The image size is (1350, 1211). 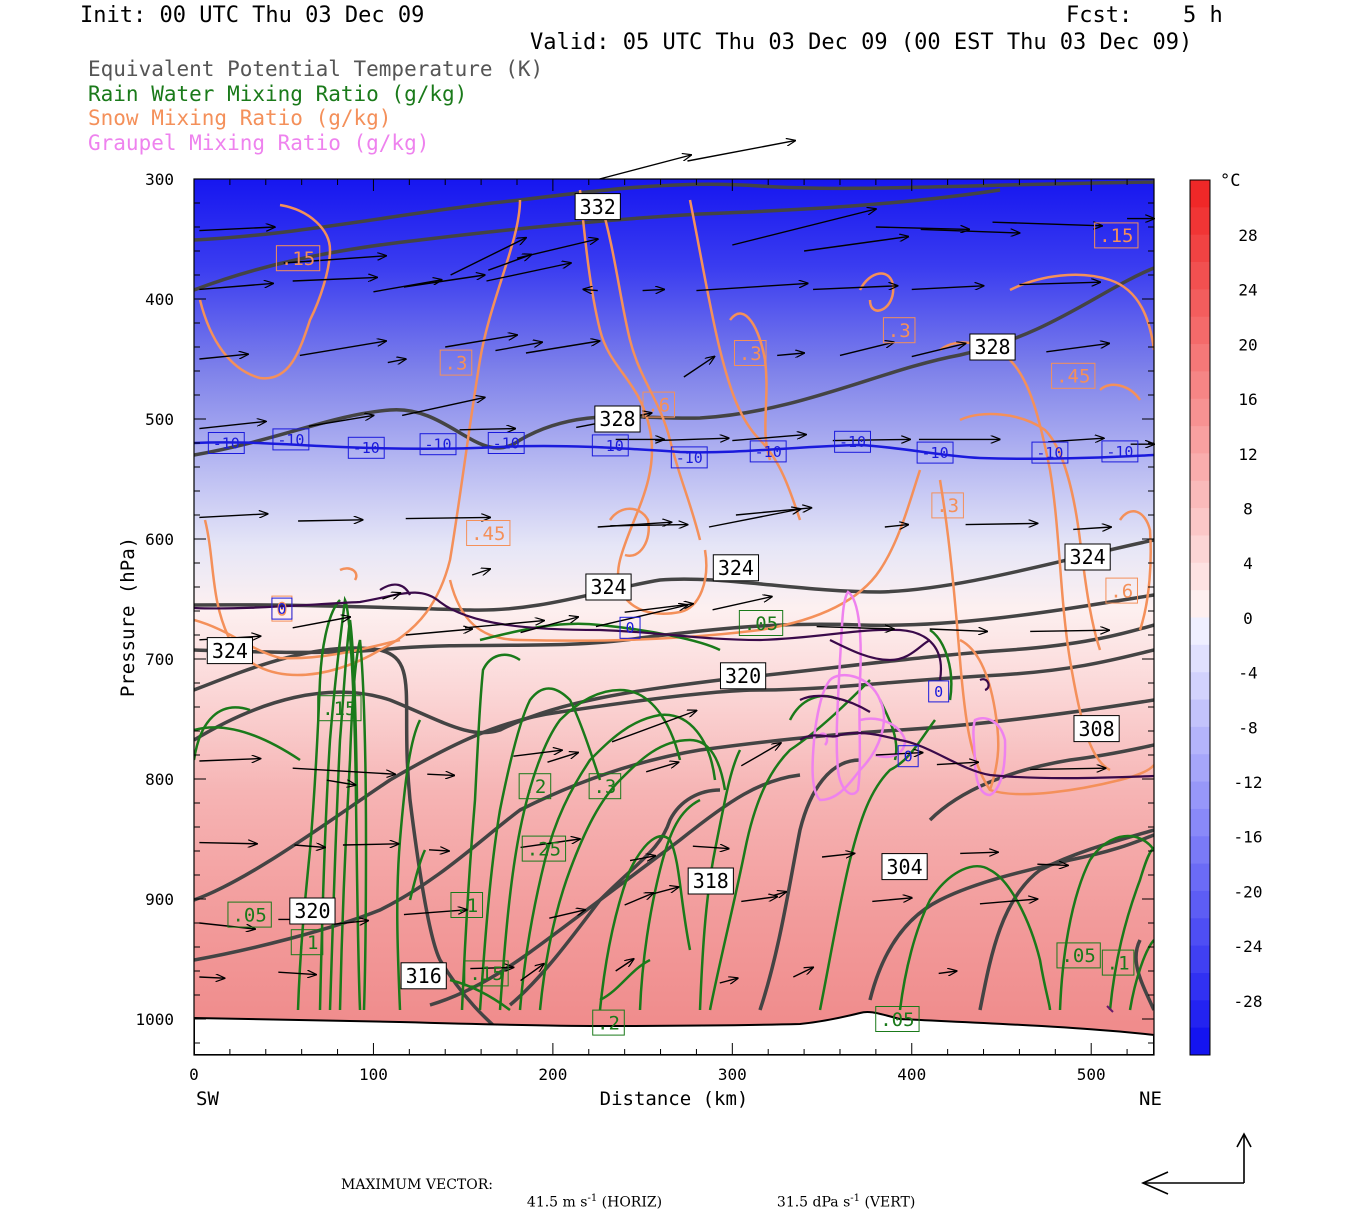 What do you see at coordinates (632, 1202) in the screenshot?
I see `horizontal-tag: (HORIZ)` at bounding box center [632, 1202].